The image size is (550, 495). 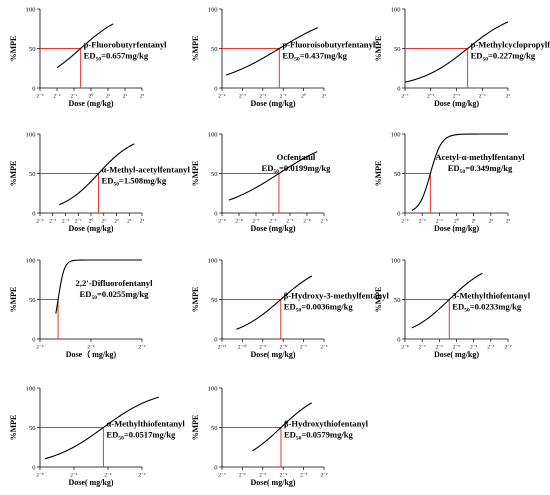 I want to click on x-tick-label: 2², so click(x=491, y=222).